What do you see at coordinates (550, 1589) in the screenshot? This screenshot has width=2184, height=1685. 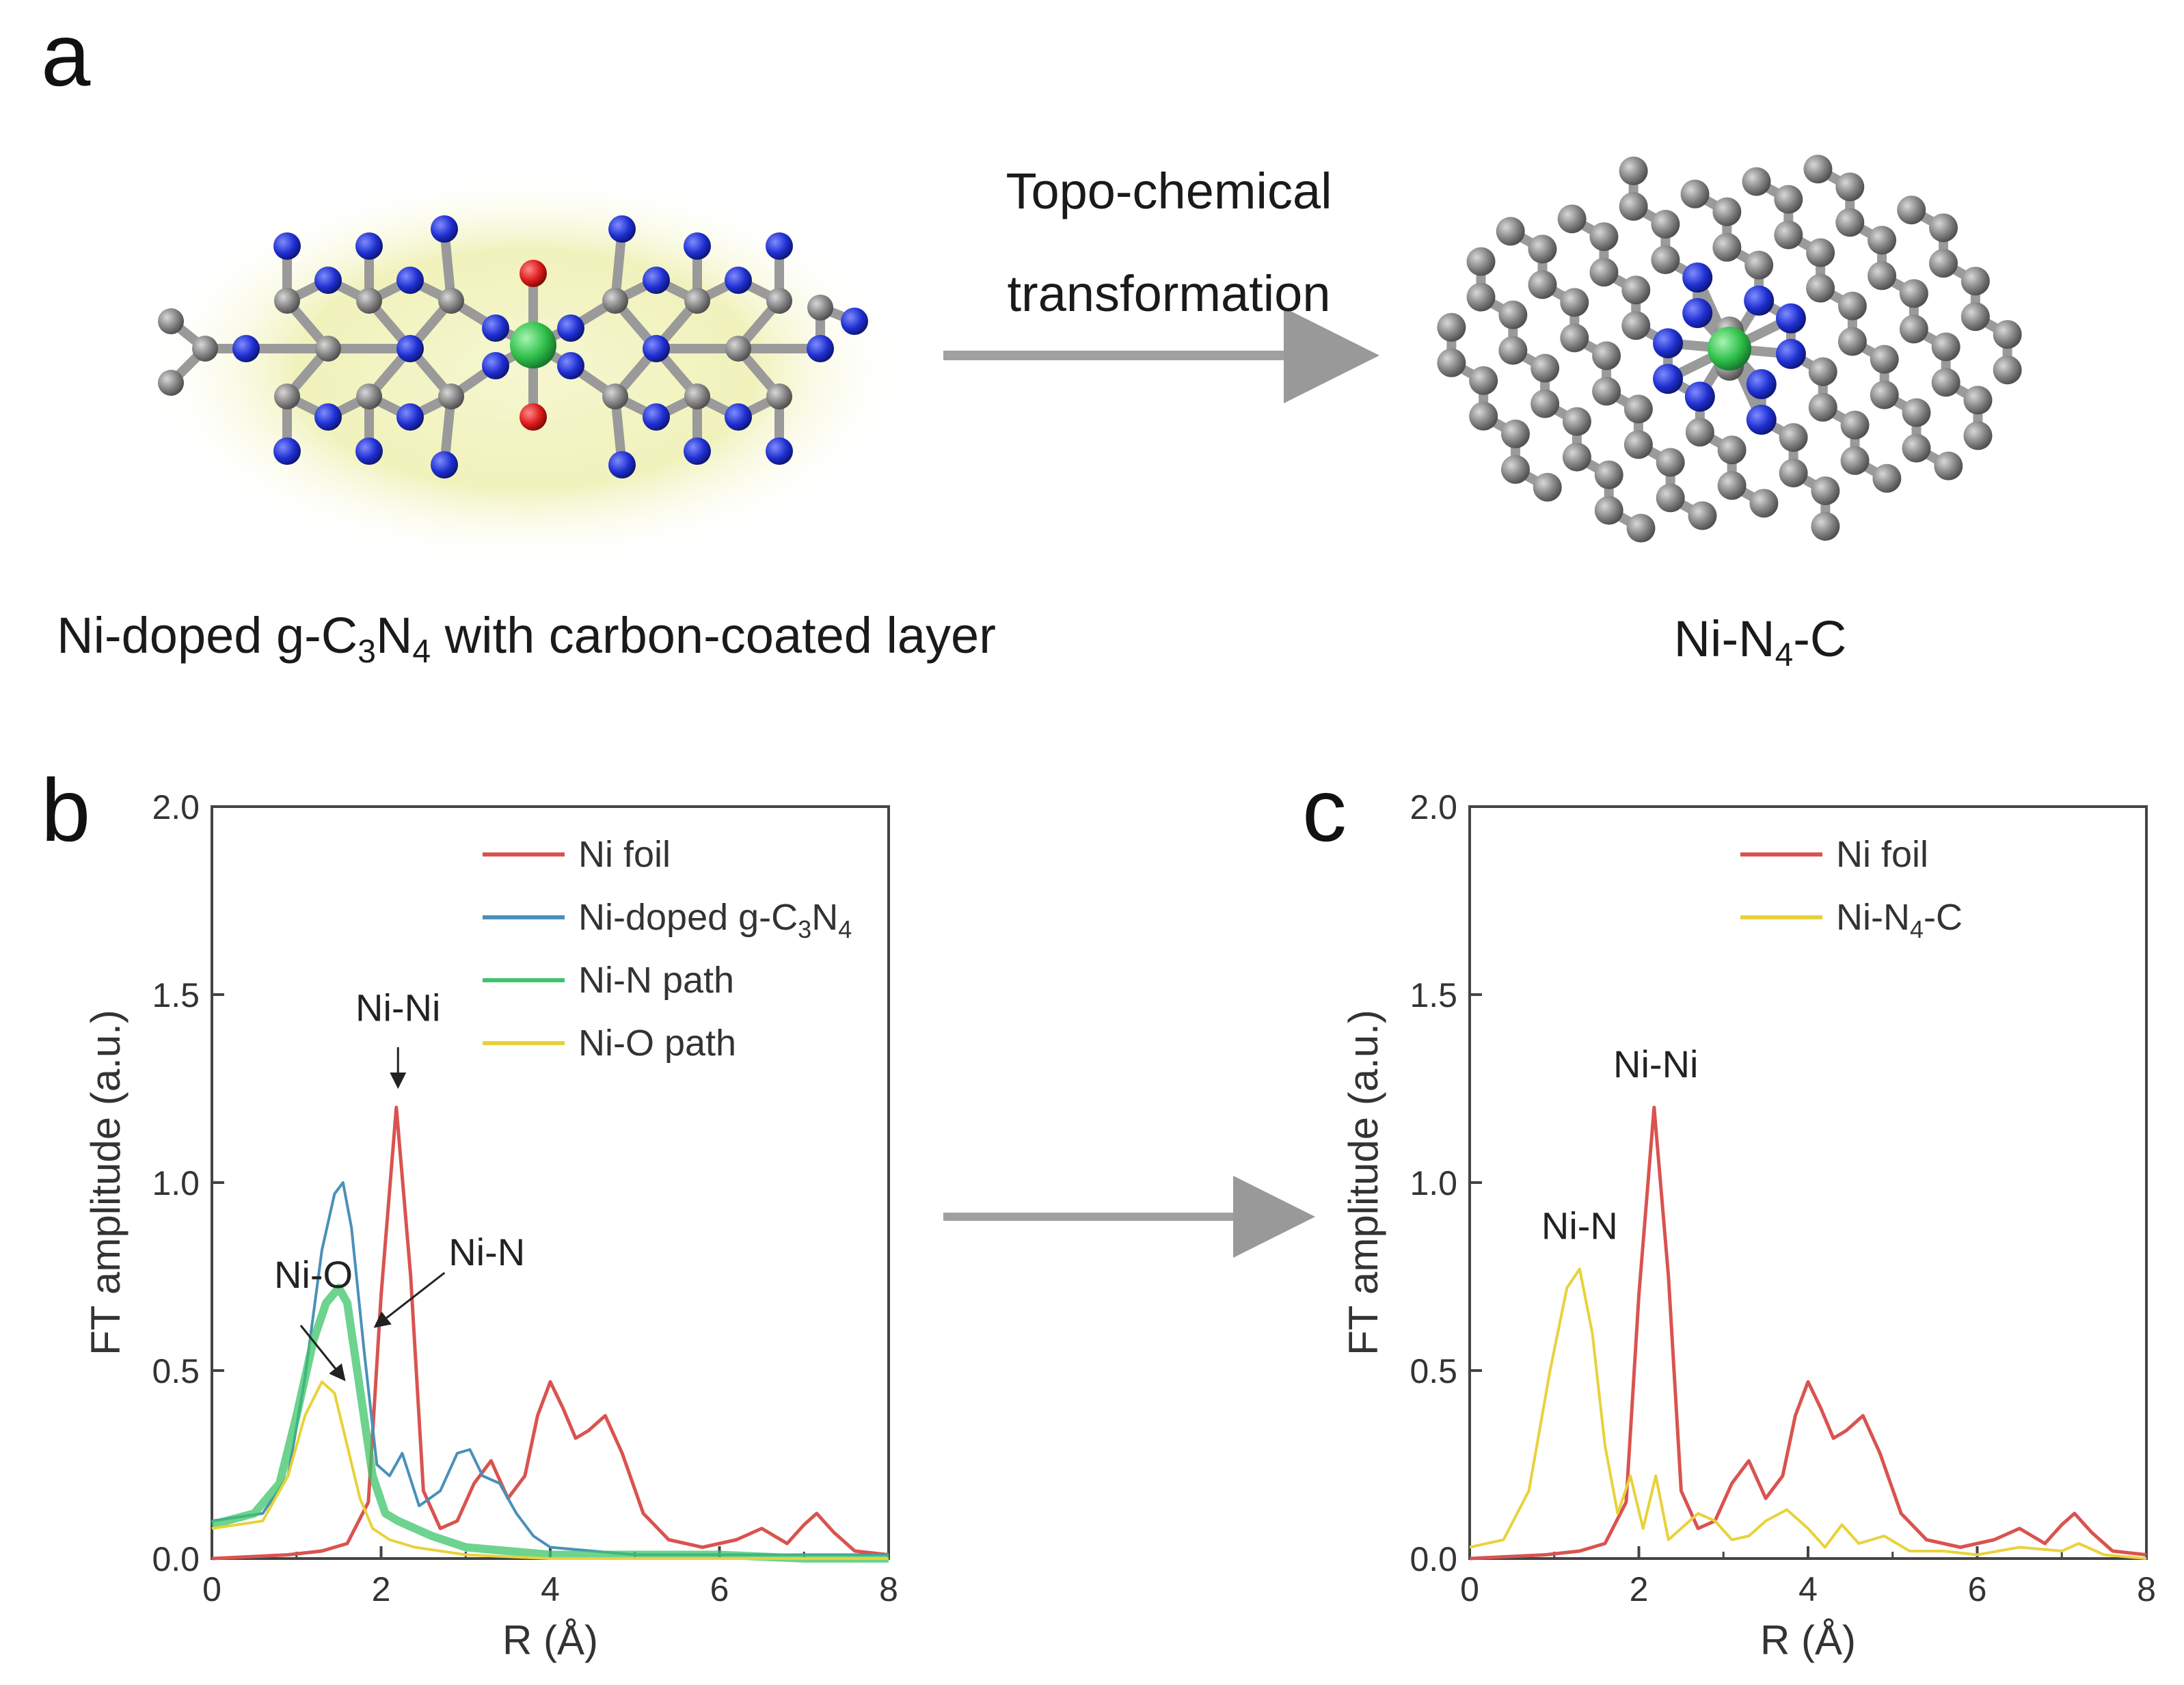 I see `x-tick-label: 4` at bounding box center [550, 1589].